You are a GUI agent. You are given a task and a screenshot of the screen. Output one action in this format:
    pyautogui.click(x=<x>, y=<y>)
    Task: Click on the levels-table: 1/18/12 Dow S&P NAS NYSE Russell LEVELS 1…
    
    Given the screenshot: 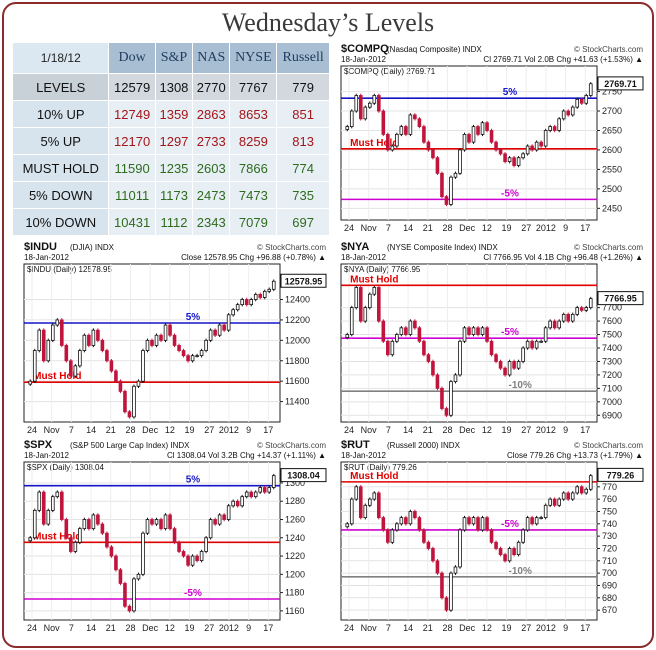 What is the action you would take?
    pyautogui.click(x=170, y=139)
    